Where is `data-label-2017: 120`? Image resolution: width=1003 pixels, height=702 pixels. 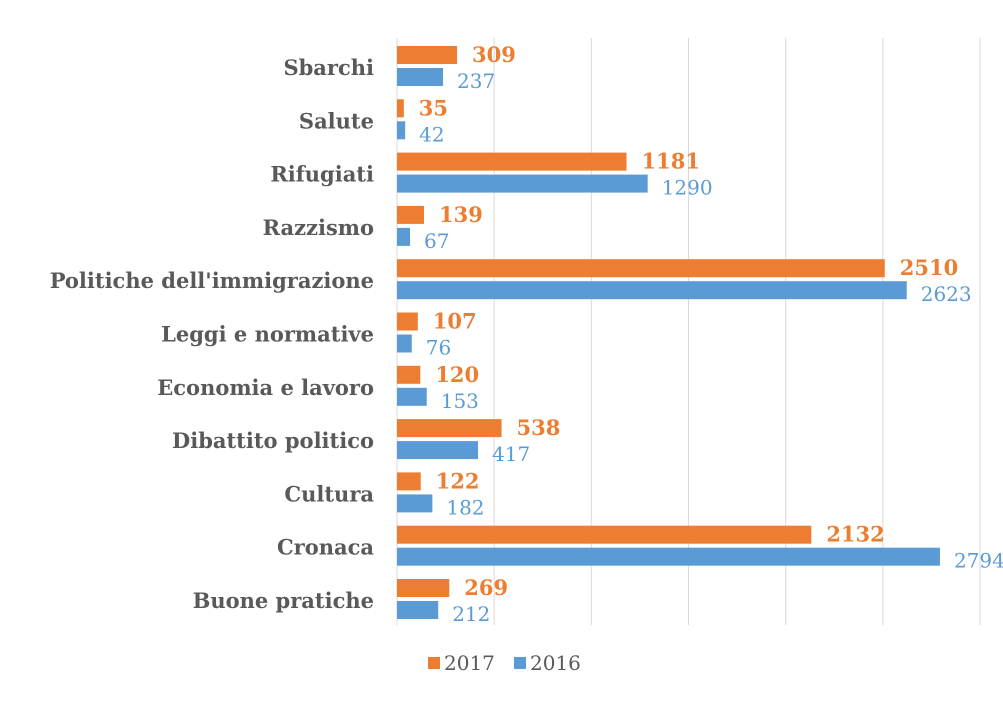 data-label-2017: 120 is located at coordinates (457, 374).